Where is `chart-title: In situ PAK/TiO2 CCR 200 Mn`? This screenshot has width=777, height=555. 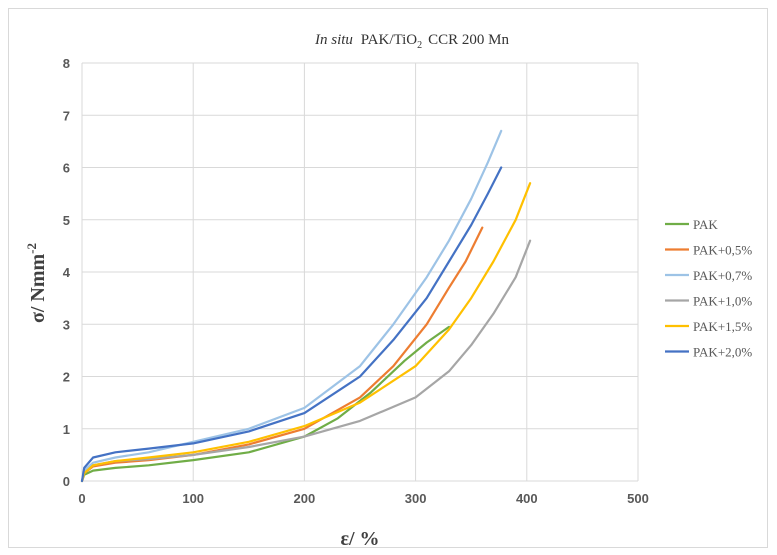 chart-title: In situ PAK/TiO2 CCR 200 Mn is located at coordinates (411, 41).